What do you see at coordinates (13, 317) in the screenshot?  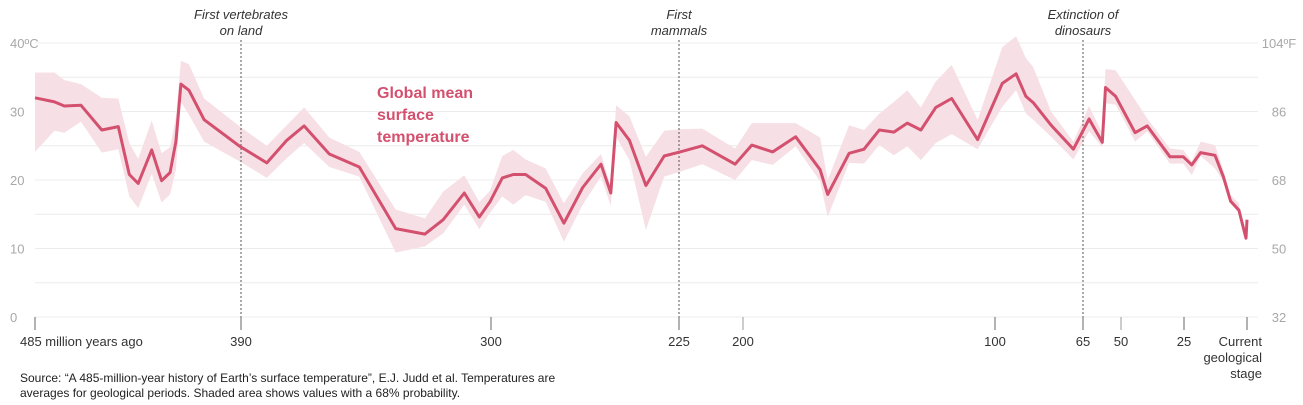 I see `y-tick-label-c: 0` at bounding box center [13, 317].